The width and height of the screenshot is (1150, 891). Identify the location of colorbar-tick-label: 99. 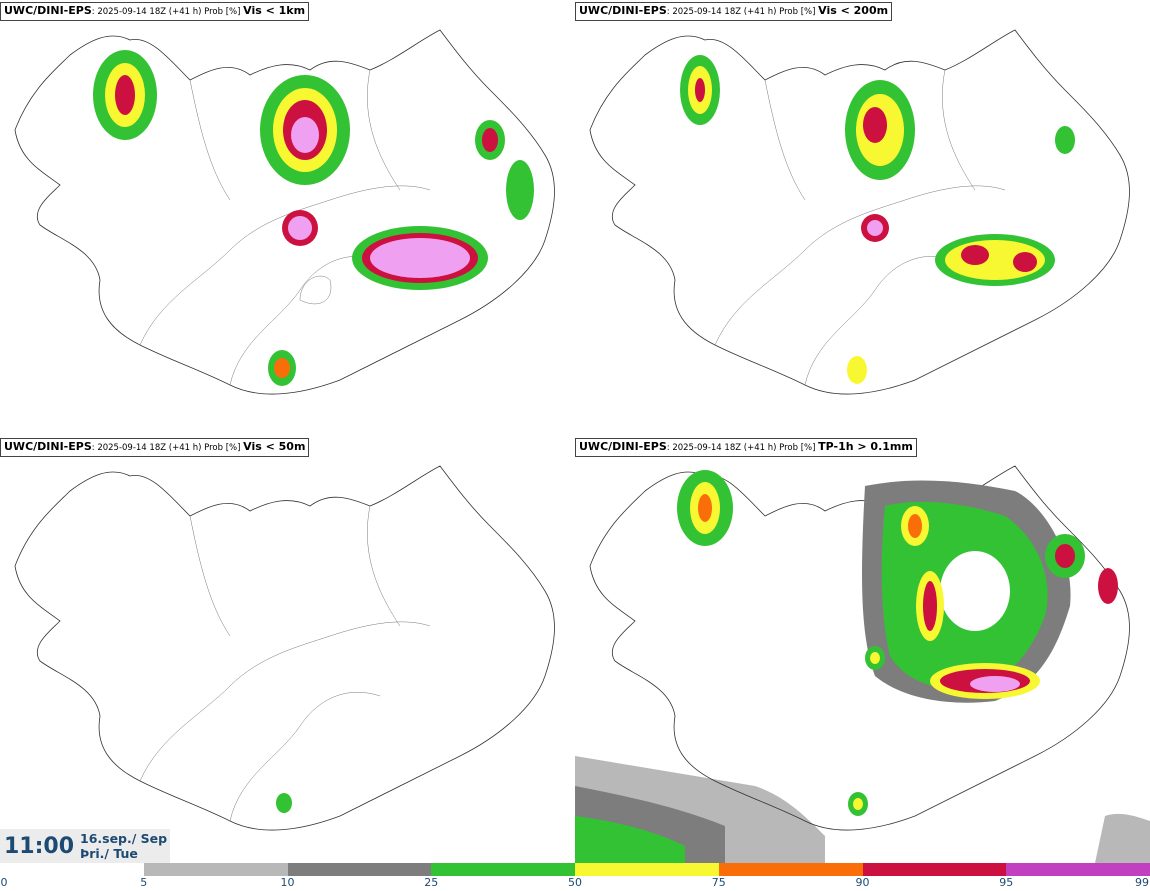
(1142, 882).